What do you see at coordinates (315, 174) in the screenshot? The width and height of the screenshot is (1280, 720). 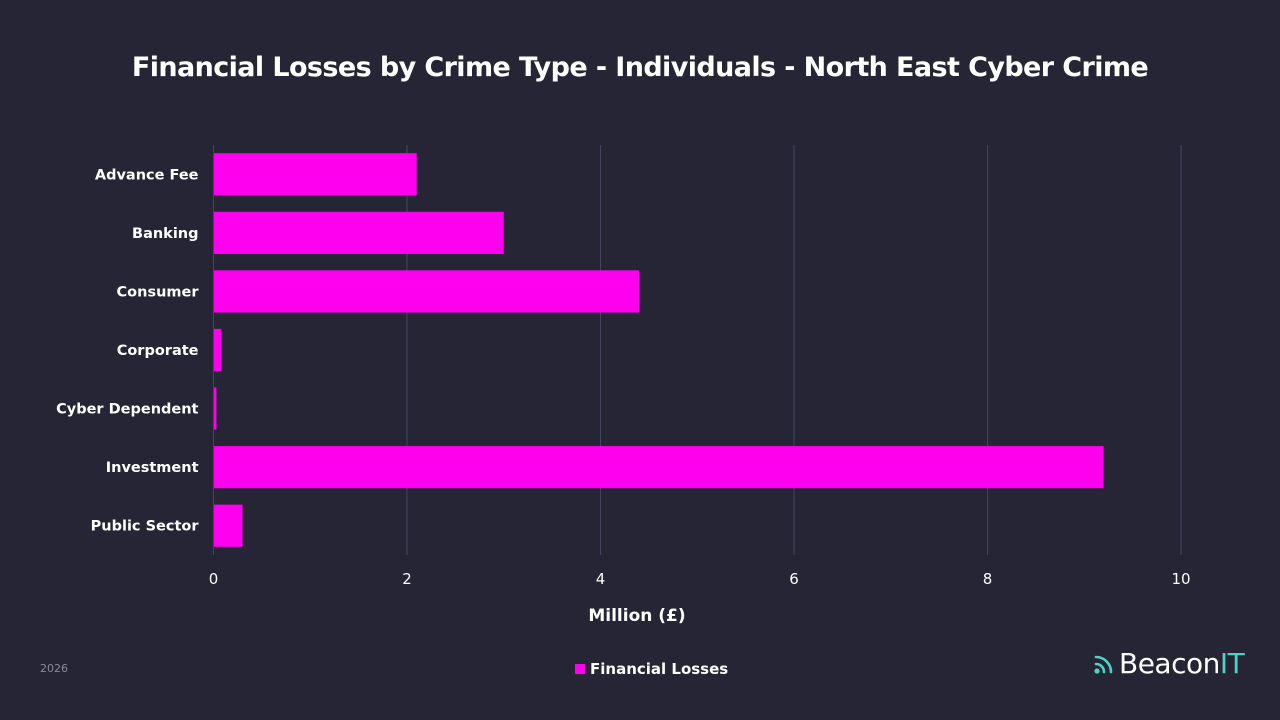 I see `bar-advance-fee` at bounding box center [315, 174].